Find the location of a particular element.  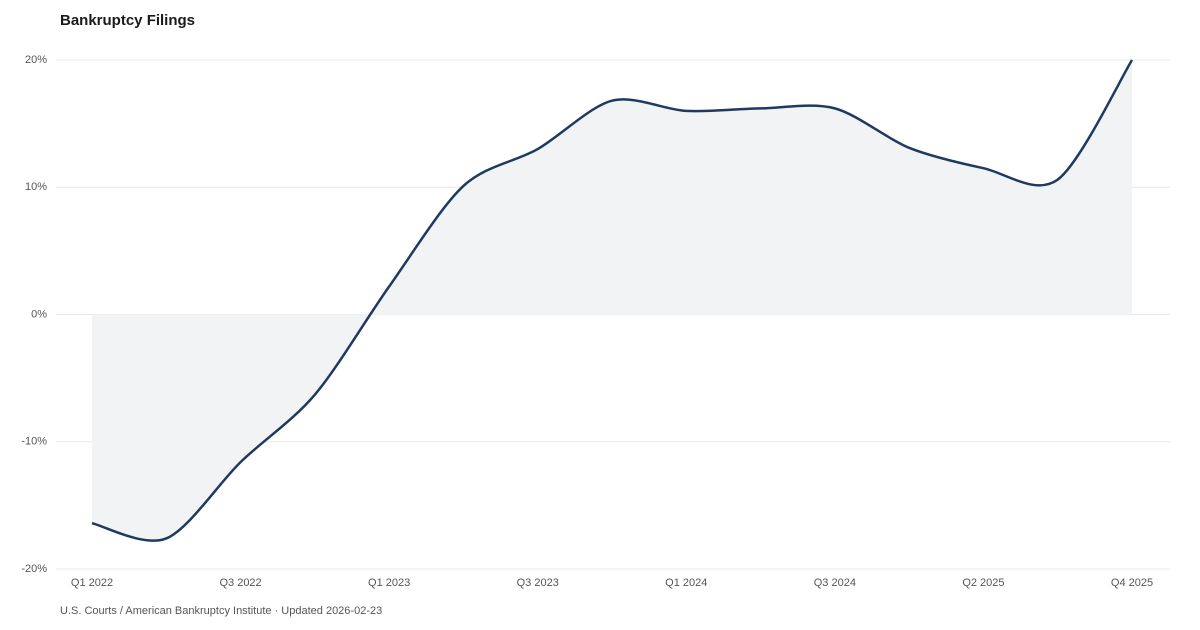

chart-title: Bankruptcy Filings is located at coordinates (127, 20).